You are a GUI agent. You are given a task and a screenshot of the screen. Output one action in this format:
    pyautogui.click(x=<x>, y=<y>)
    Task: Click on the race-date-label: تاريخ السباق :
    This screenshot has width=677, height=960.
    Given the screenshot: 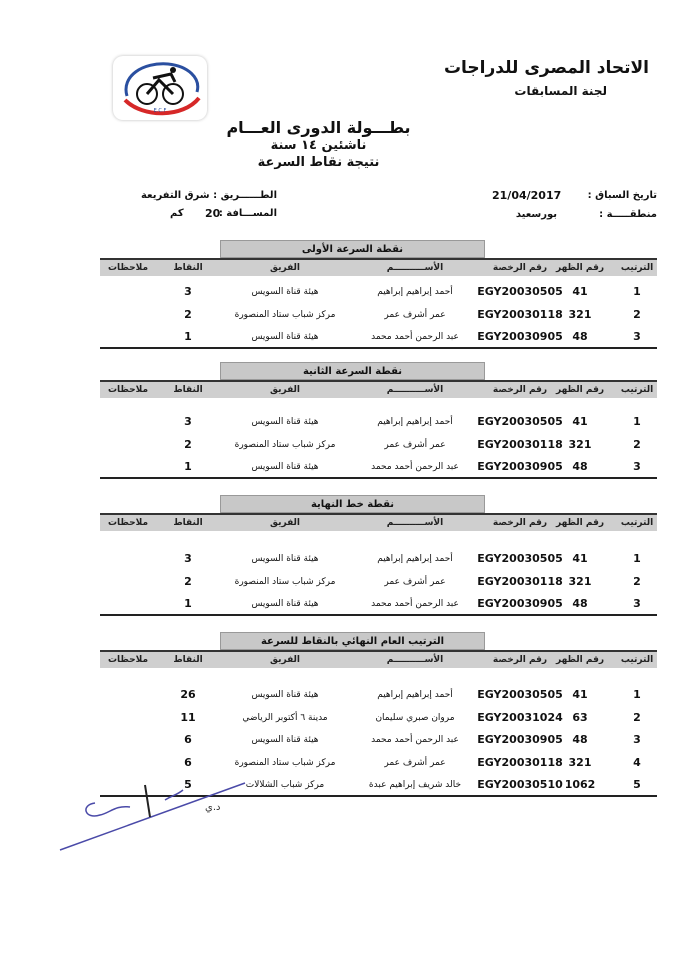 What is the action you would take?
    pyautogui.click(x=622, y=195)
    